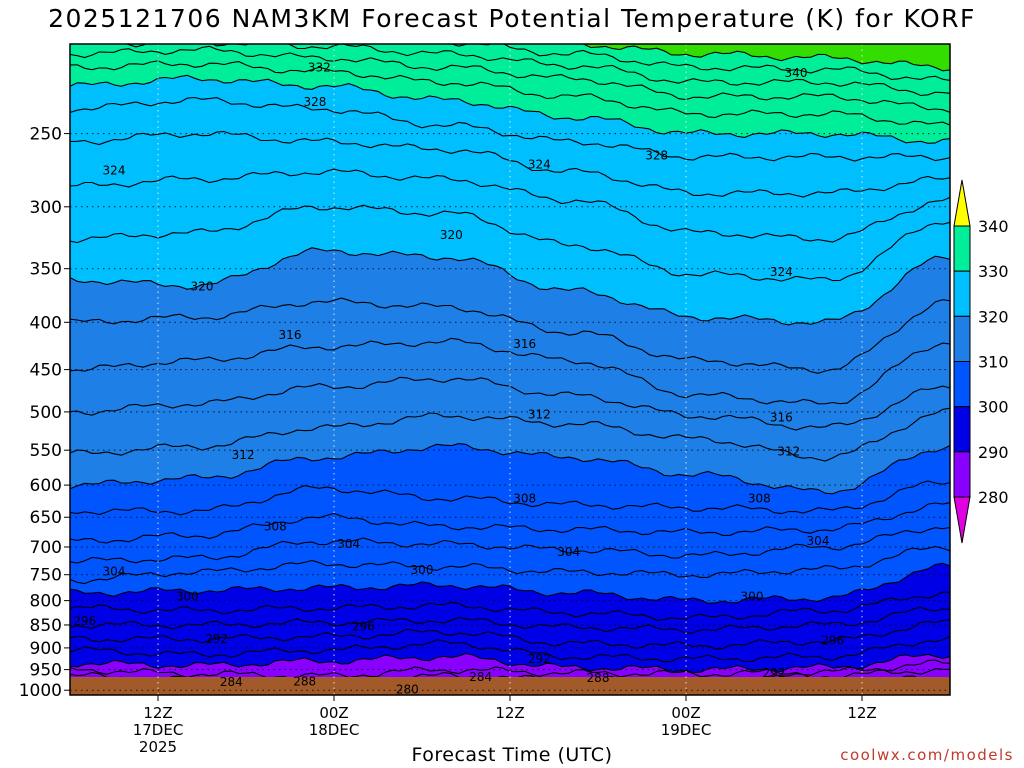 This screenshot has width=1024, height=768. Describe the element at coordinates (46, 323) in the screenshot. I see `y-tick-label: 400` at that location.